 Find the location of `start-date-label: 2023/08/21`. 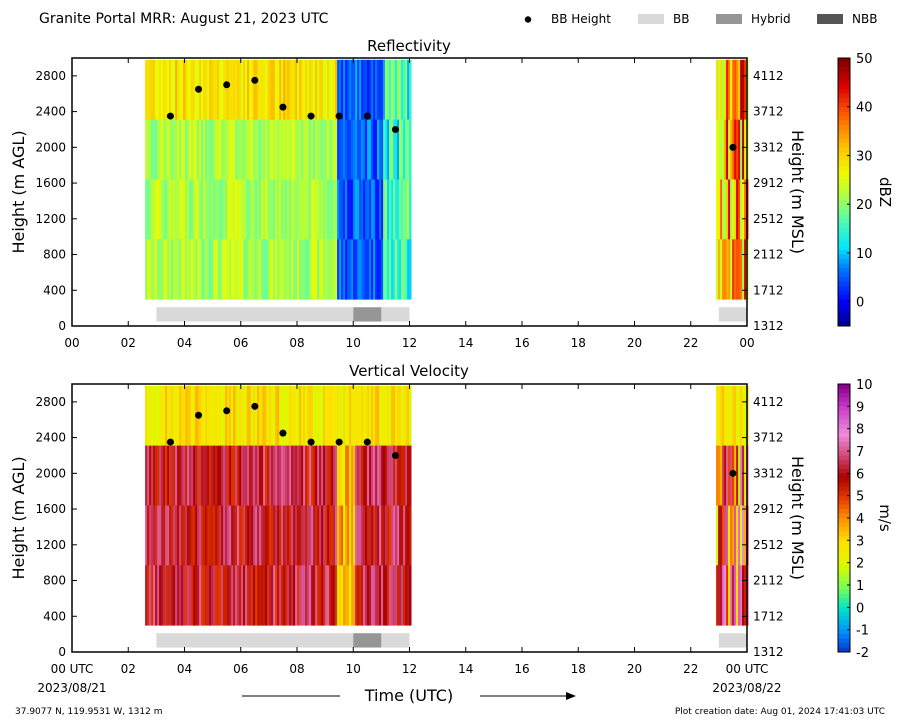

start-date-label: 2023/08/21 is located at coordinates (71, 688).